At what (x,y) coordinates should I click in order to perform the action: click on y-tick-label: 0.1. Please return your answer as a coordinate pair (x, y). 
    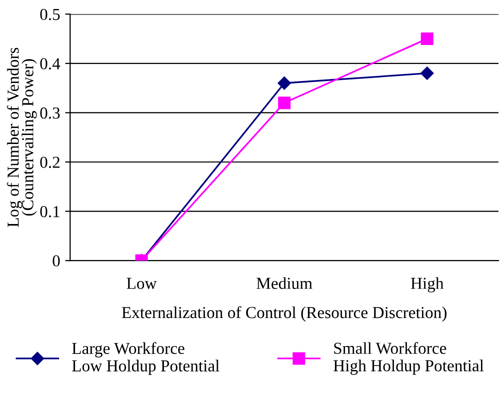
    Looking at the image, I should click on (50, 212).